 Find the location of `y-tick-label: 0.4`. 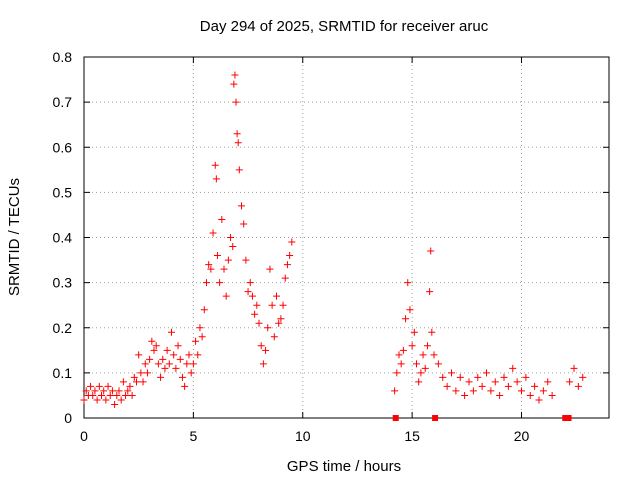

y-tick-label: 0.4 is located at coordinates (63, 238).